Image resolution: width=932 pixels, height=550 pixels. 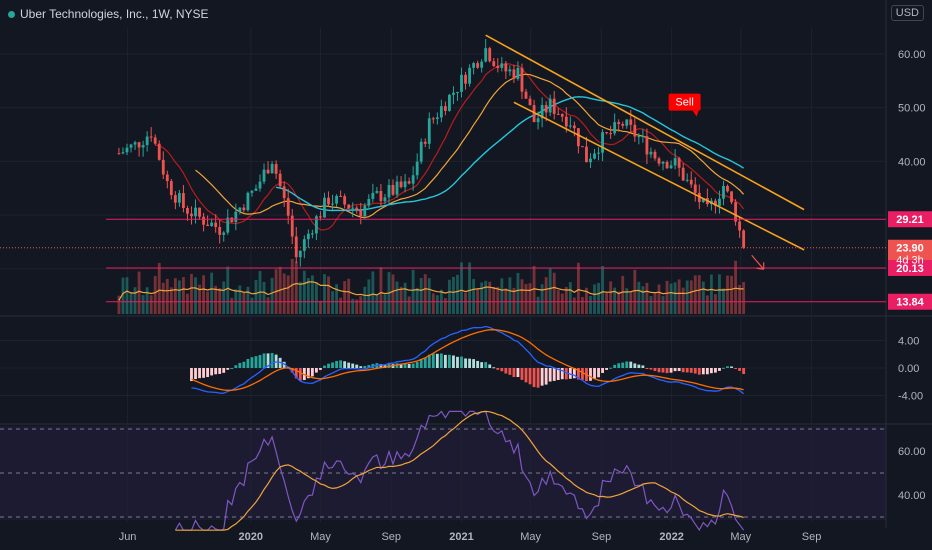 What do you see at coordinates (602, 537) in the screenshot?
I see `time-tick-label: Sep` at bounding box center [602, 537].